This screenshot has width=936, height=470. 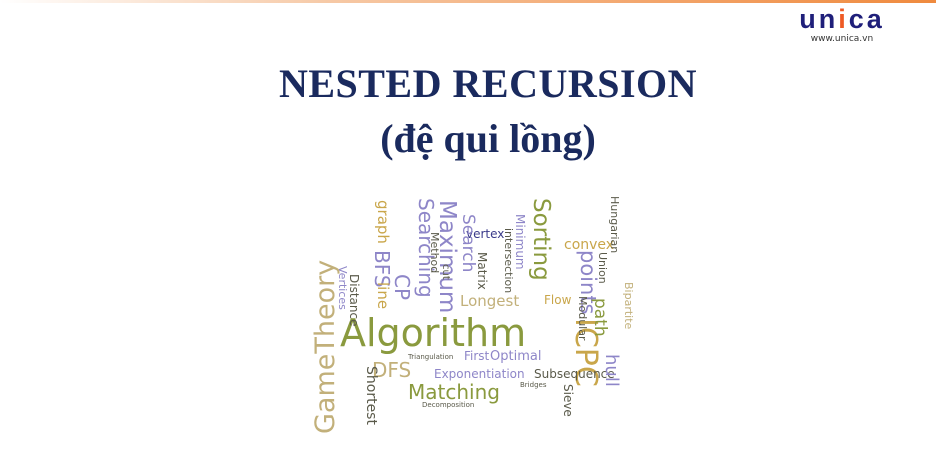 I want to click on cloud-word: Algorithm, so click(x=433, y=333).